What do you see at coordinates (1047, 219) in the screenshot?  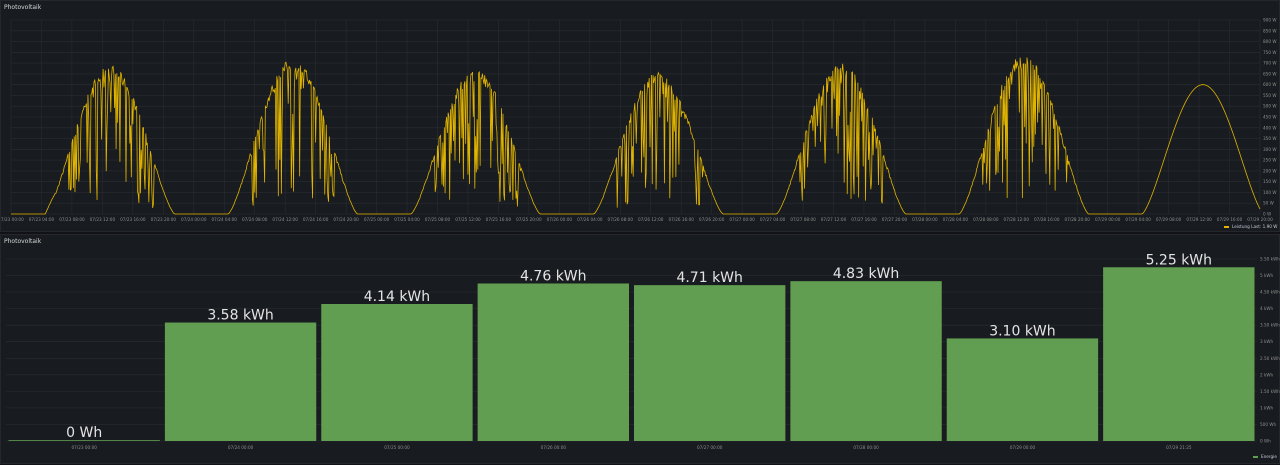 I see `x-tick-label: 07/28 16:00` at bounding box center [1047, 219].